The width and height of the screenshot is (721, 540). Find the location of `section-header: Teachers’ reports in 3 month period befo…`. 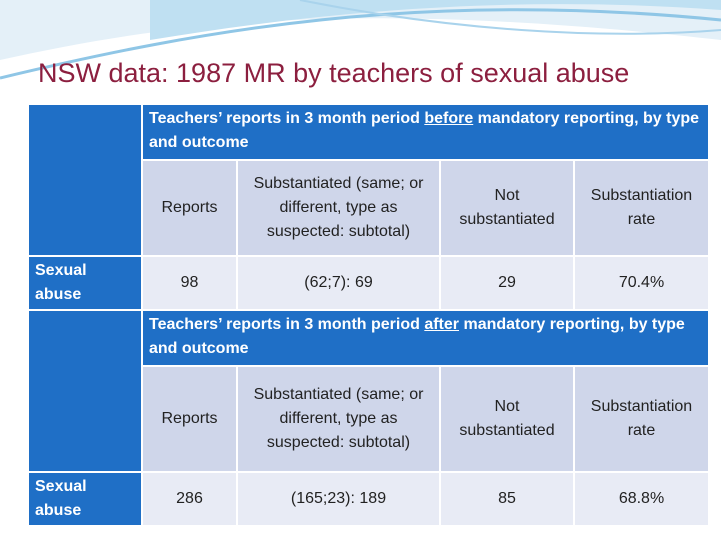

section-header: Teachers’ reports in 3 month period befo… is located at coordinates (425, 132).